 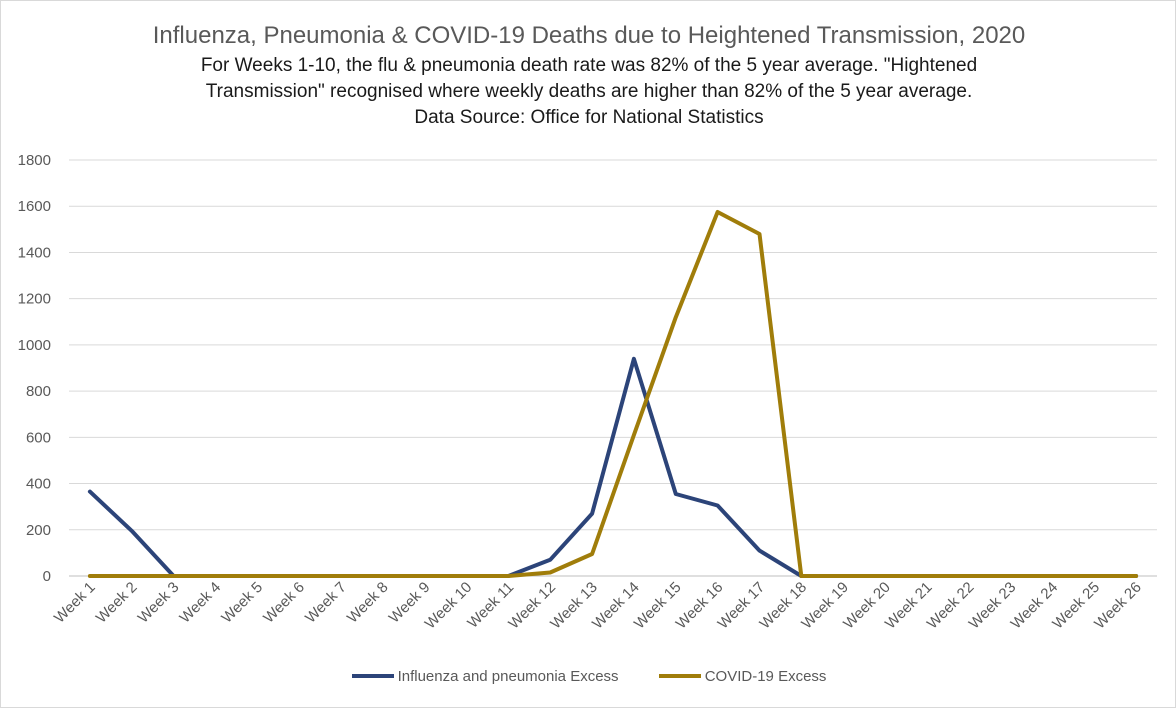 What do you see at coordinates (34, 206) in the screenshot?
I see `y-tick-label: 1600` at bounding box center [34, 206].